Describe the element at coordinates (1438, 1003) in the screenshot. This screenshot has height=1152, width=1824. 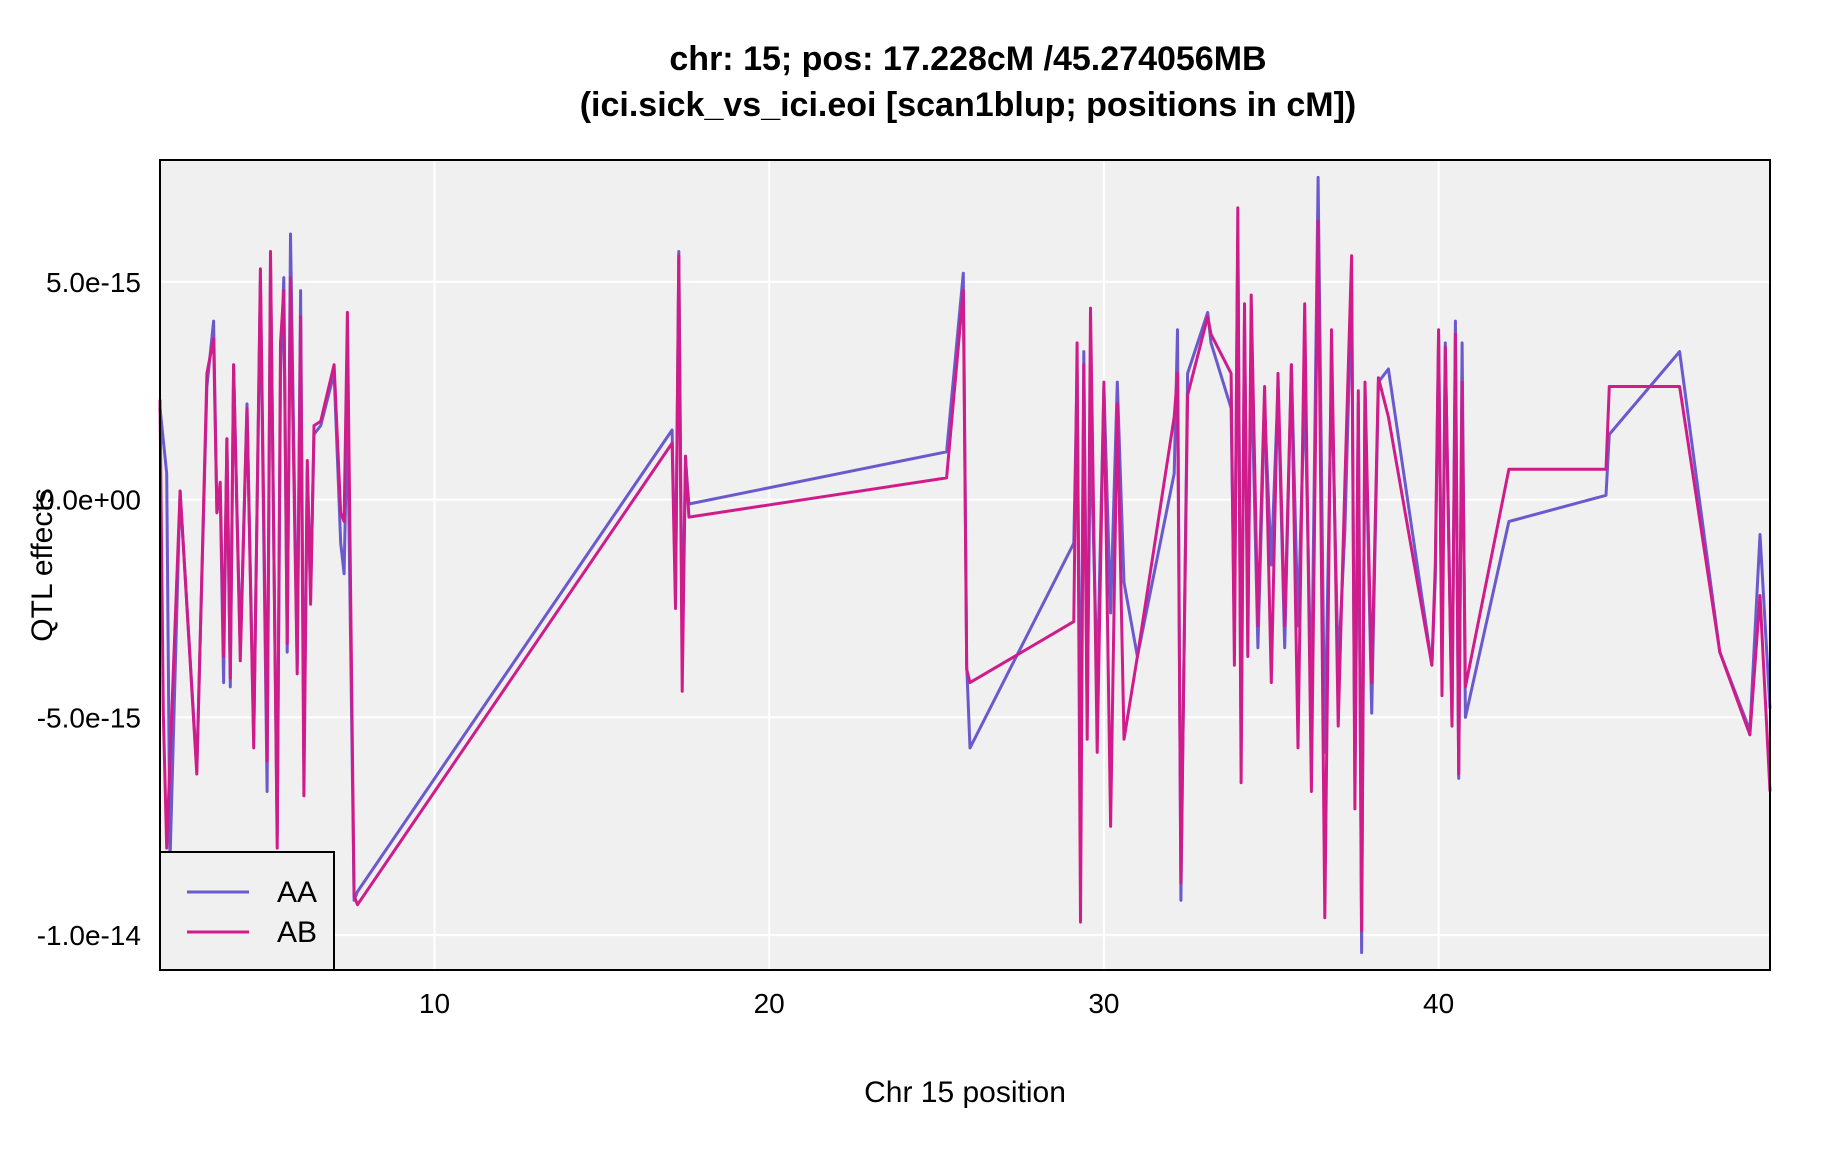
I see `x-tick-label: 40` at that location.